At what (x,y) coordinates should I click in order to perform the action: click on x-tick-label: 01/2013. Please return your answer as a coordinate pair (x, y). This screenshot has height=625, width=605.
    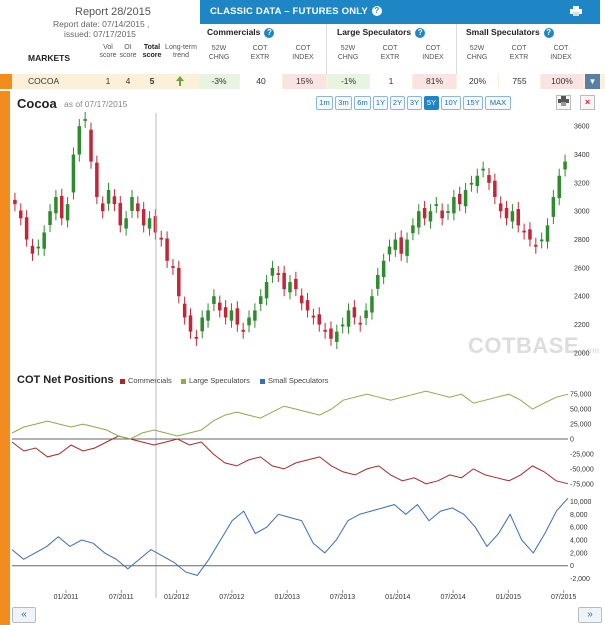
    Looking at the image, I should click on (287, 597).